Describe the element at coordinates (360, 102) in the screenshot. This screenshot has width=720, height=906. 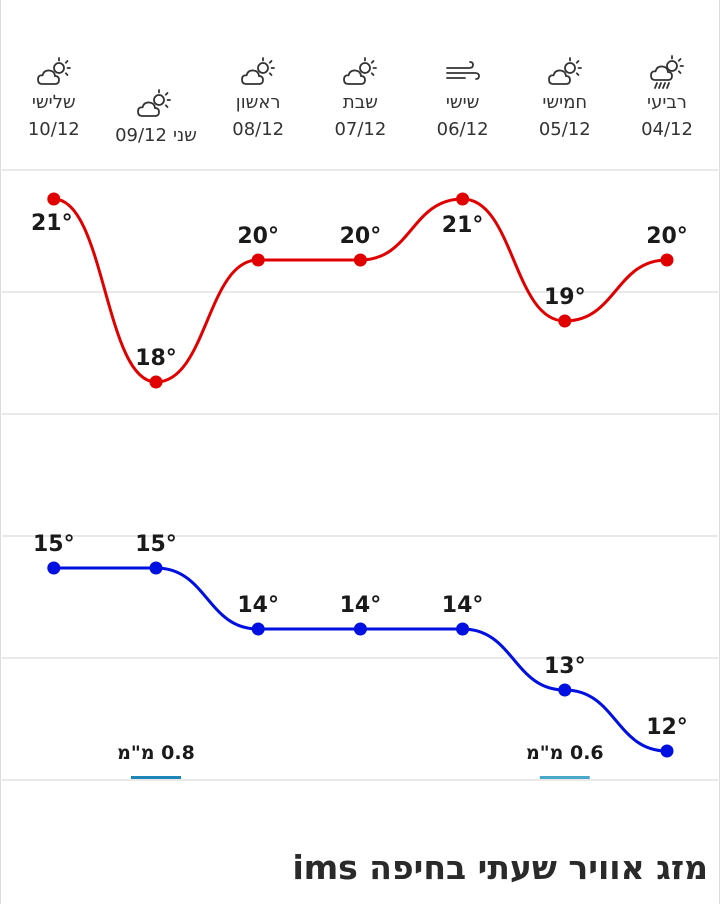
I see `day-name: שבת` at that location.